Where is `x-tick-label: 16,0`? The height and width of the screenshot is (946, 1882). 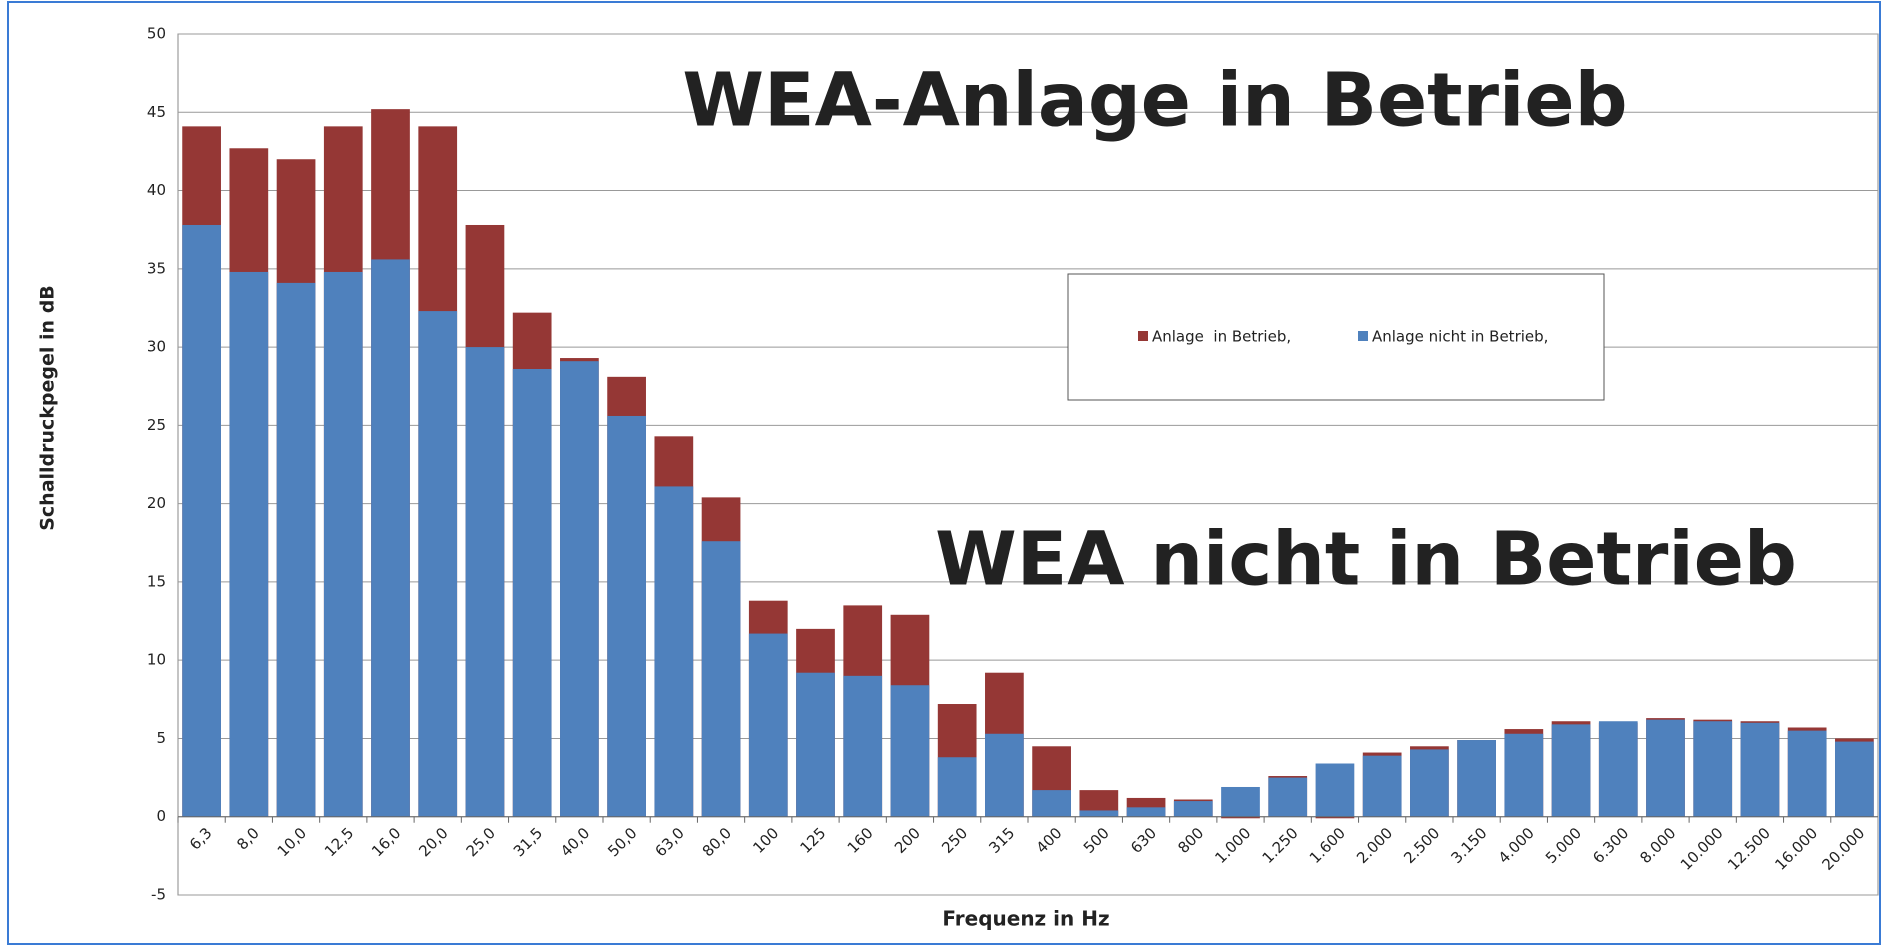
x-tick-label: 16,0 is located at coordinates (386, 842).